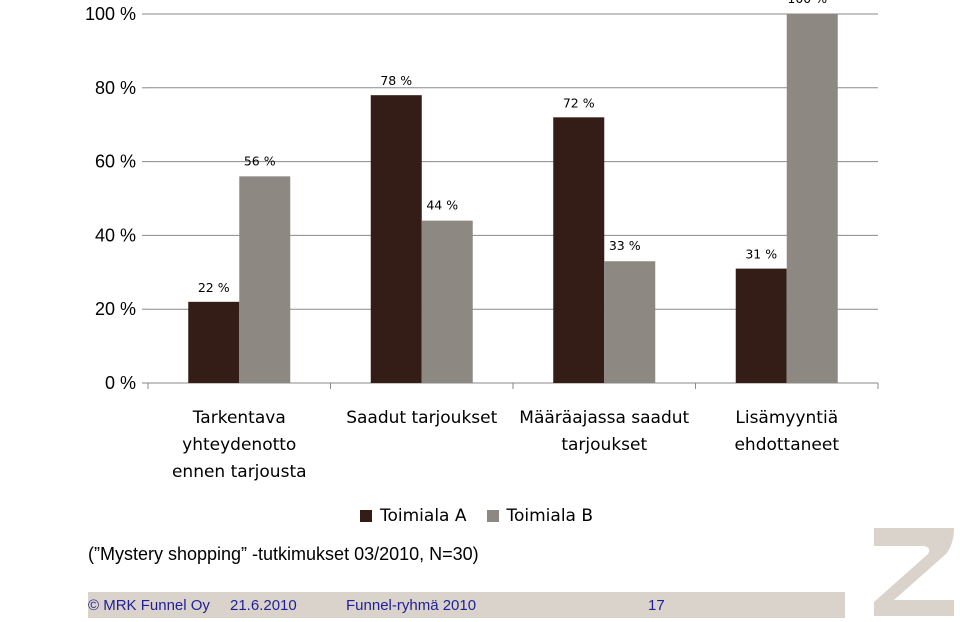 The image size is (960, 622). Describe the element at coordinates (492, 516) in the screenshot. I see `legend-swatch-b` at that location.